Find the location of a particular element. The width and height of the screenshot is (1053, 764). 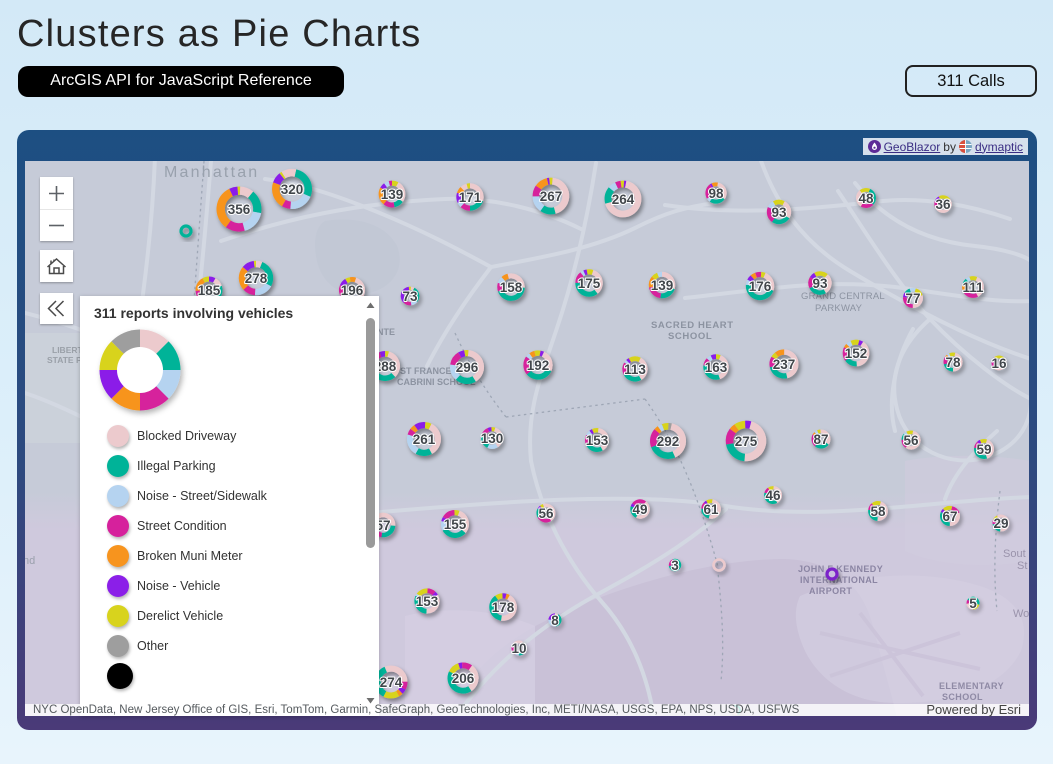

svg-text: ST FRANCES is located at coordinates (429, 371).